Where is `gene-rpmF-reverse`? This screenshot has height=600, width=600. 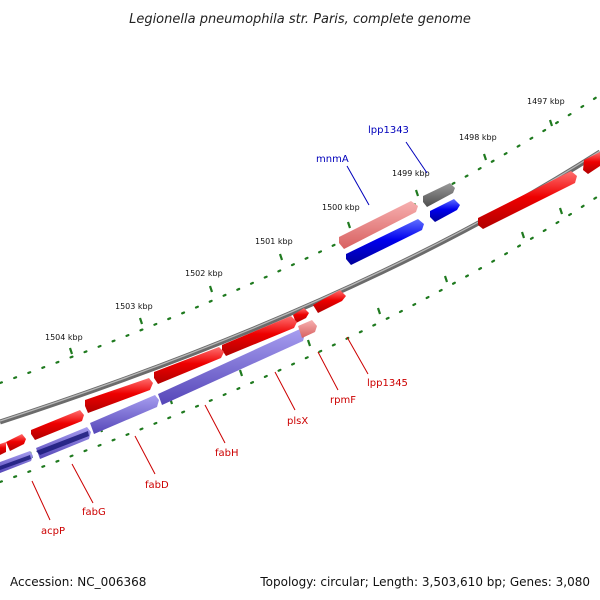 gene-rpmF-reverse is located at coordinates (307, 329).